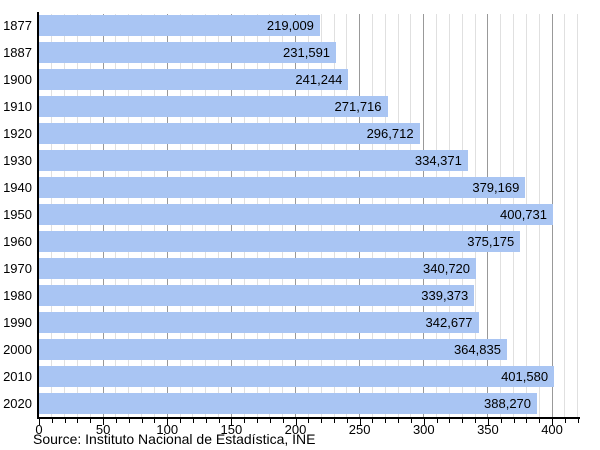  What do you see at coordinates (296, 214) in the screenshot?
I see `bar-1950: 400,731` at bounding box center [296, 214].